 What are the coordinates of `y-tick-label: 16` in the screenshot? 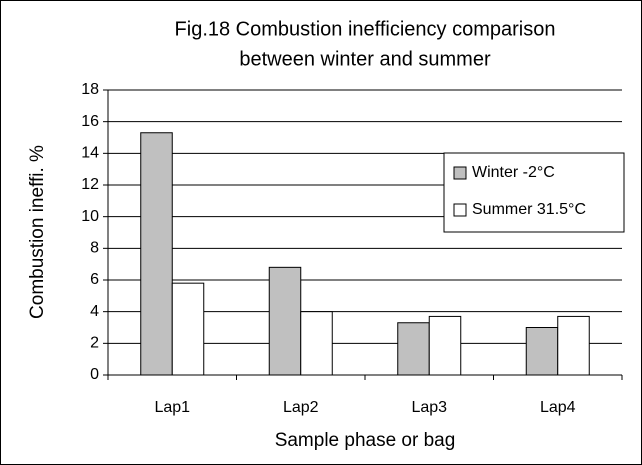 It's located at (90, 121).